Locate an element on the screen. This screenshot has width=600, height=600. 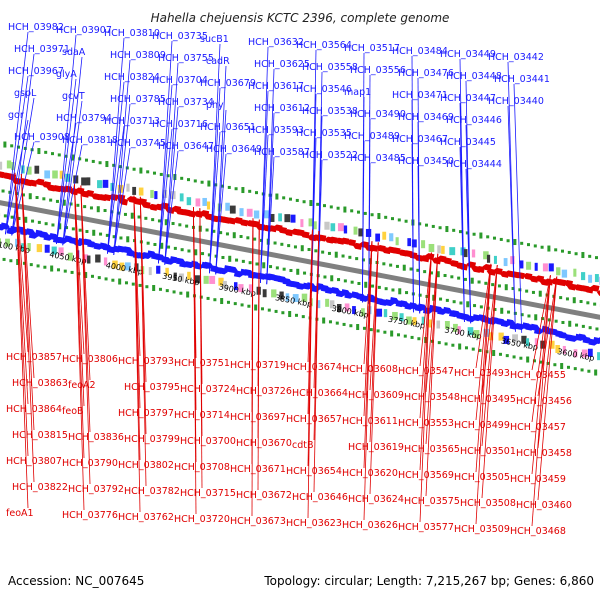
minus-strand-gene-label: HCH_03790 is located at coordinates (90, 463).